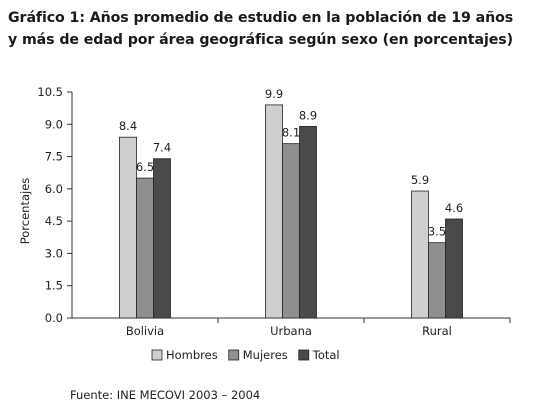 The image size is (558, 406). What do you see at coordinates (420, 254) in the screenshot?
I see `bar-hombres-rural` at bounding box center [420, 254].